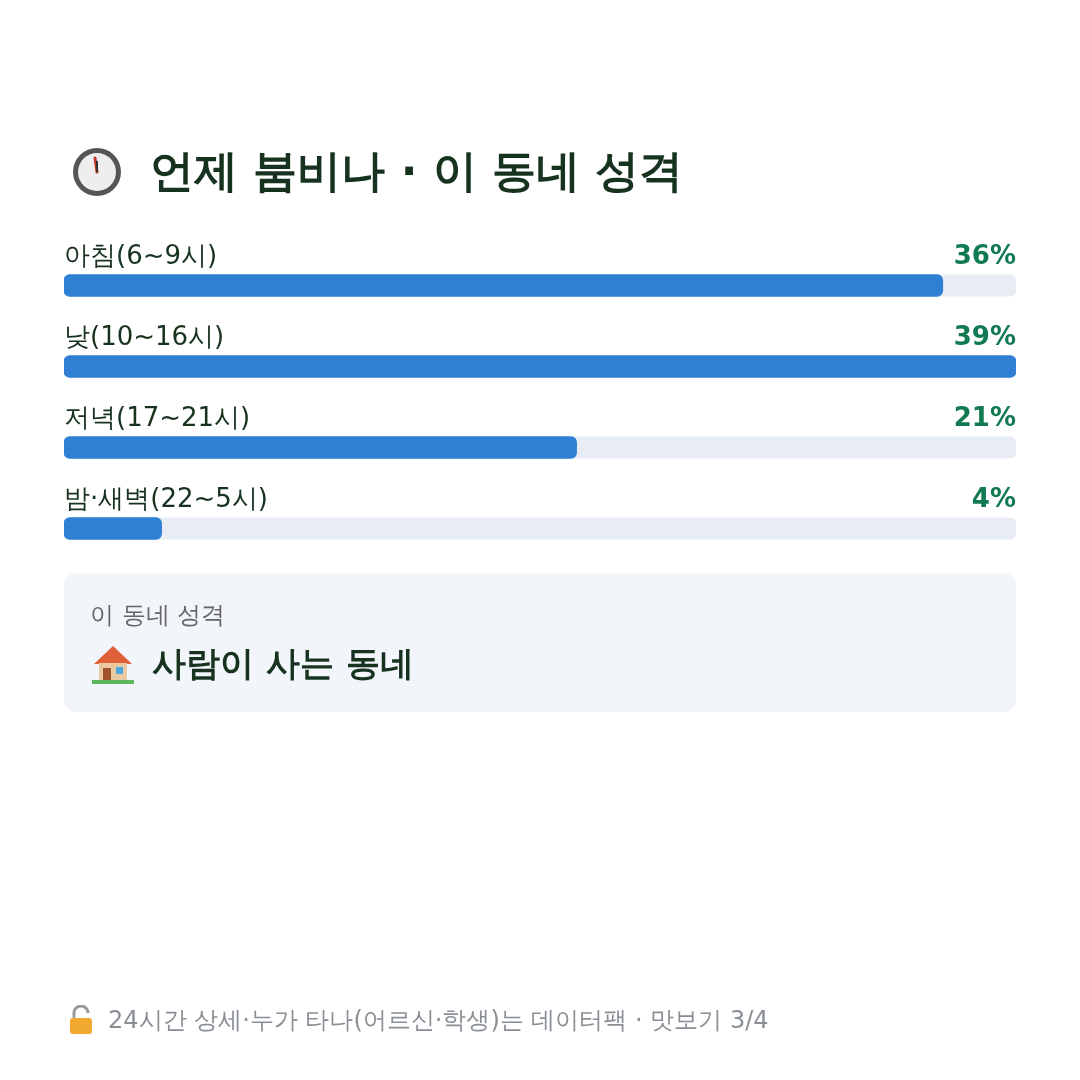 Image resolution: width=1080 pixels, height=1080 pixels. Describe the element at coordinates (157, 416) in the screenshot. I see `y-tick-label: 저녁(17~21시)` at that location.